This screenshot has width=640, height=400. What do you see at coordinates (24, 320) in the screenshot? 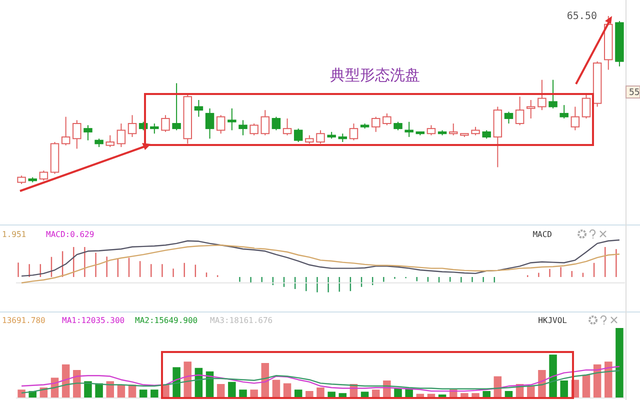
I see `text: 13691.780` at bounding box center [24, 320].